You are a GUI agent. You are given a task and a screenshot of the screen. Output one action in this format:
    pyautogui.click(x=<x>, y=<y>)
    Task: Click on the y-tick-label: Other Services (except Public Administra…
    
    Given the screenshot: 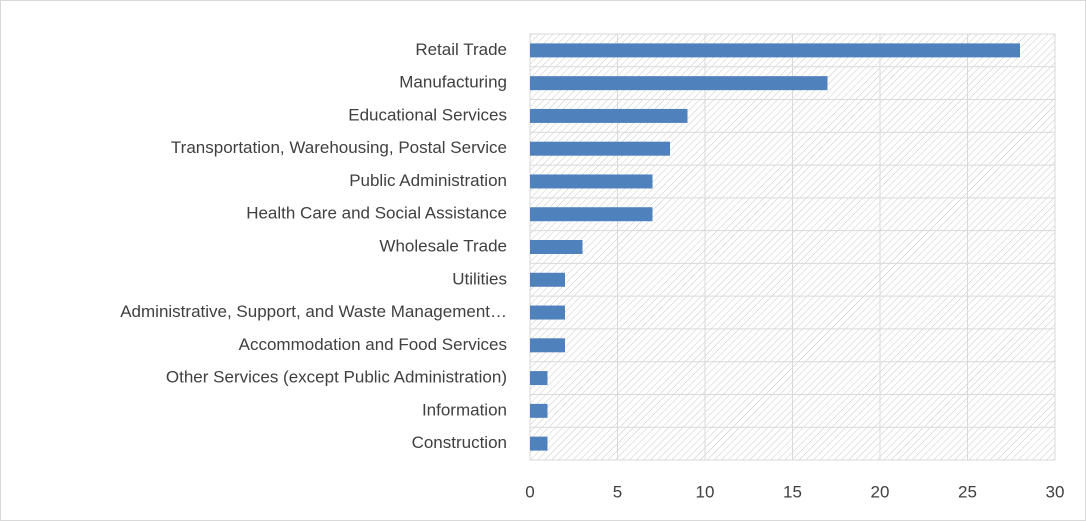 What is the action you would take?
    pyautogui.click(x=336, y=377)
    